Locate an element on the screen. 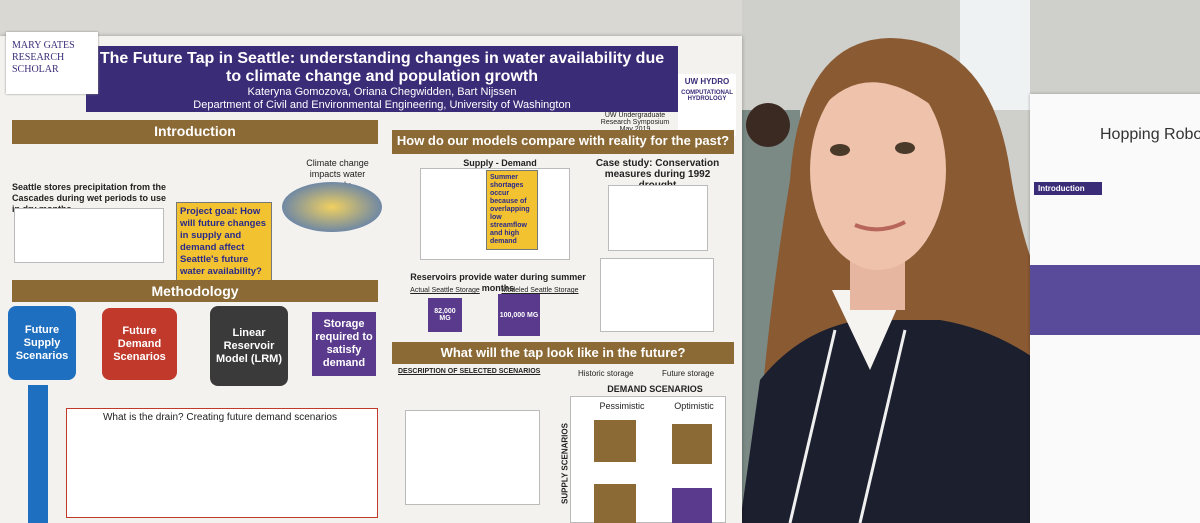 The width and height of the screenshot is (1200, 523). modeled-cube: 100,000 MG is located at coordinates (519, 315).